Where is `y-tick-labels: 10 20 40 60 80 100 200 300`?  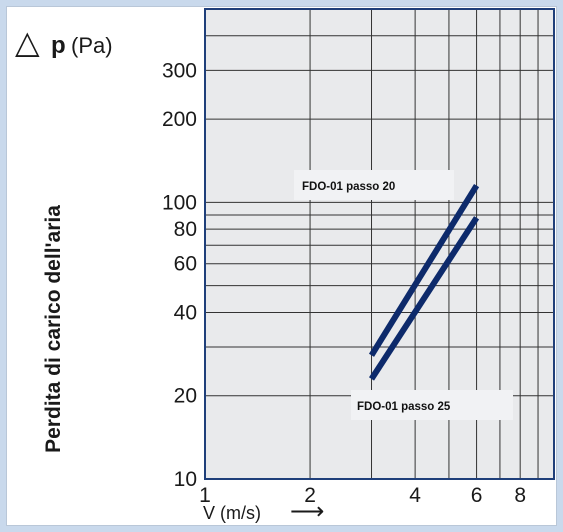
y-tick-labels: 10 20 40 60 80 100 200 300 is located at coordinates (179, 275).